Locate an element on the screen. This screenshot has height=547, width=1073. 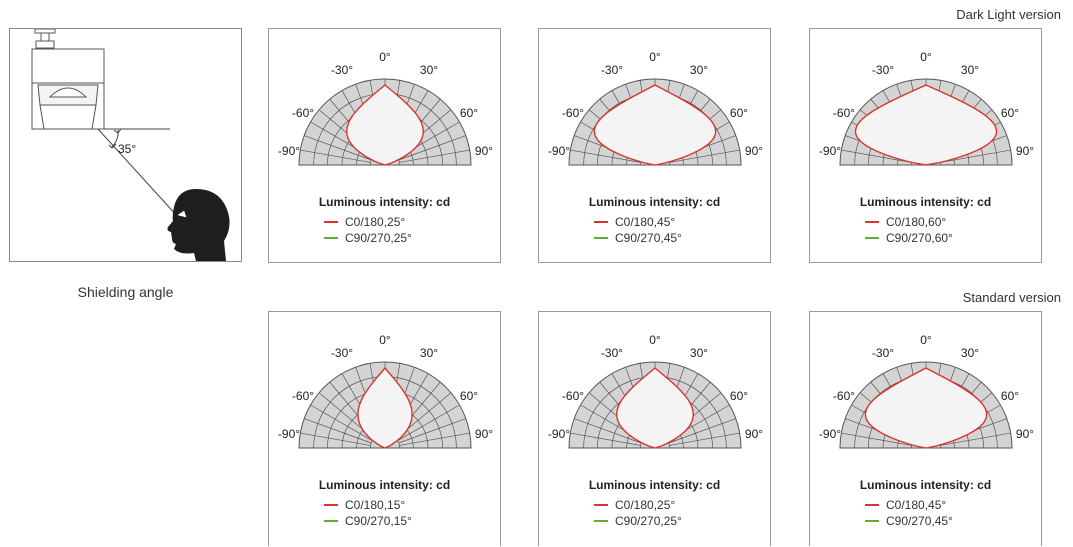
legend-item-c0-180: C0/180,60° is located at coordinates (905, 222).